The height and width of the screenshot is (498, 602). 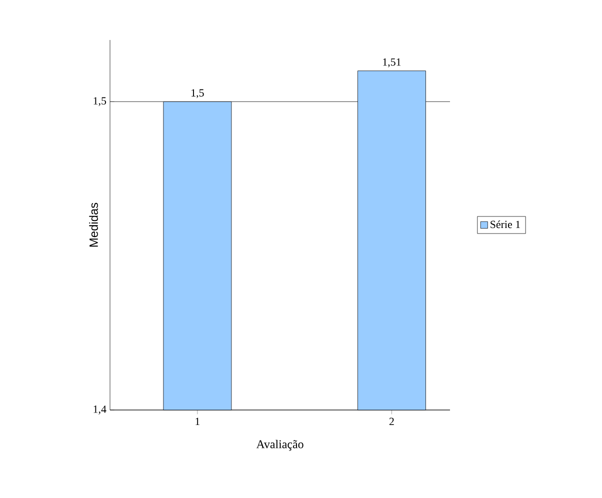 What do you see at coordinates (198, 422) in the screenshot?
I see `x-tick-label: 1` at bounding box center [198, 422].